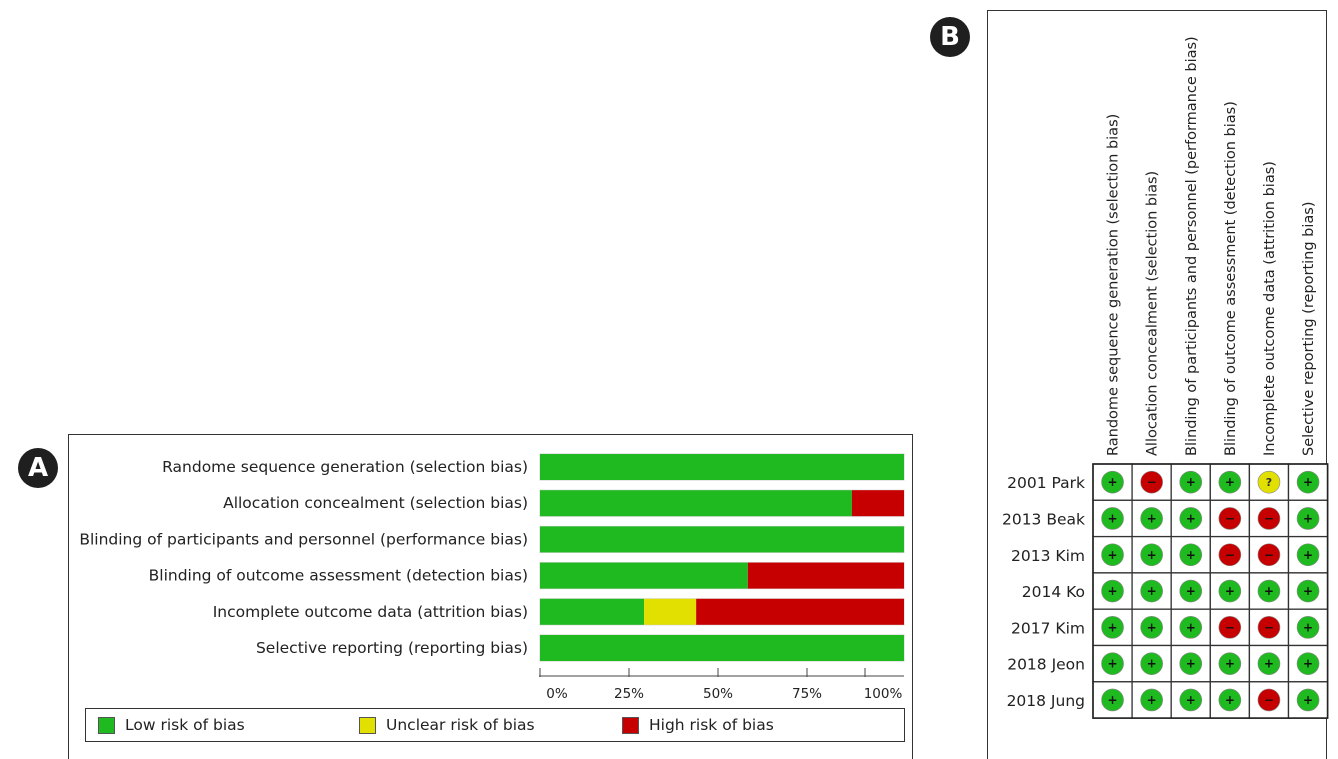 The image size is (1338, 759). Describe the element at coordinates (711, 725) in the screenshot. I see `legend-label-high: High risk of bias` at that location.